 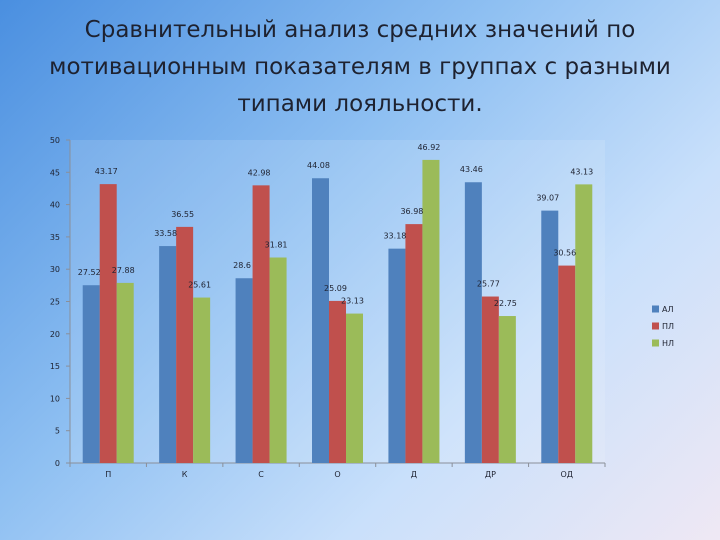 What do you see at coordinates (55, 237) in the screenshot?
I see `y-tick-label: 35` at bounding box center [55, 237].